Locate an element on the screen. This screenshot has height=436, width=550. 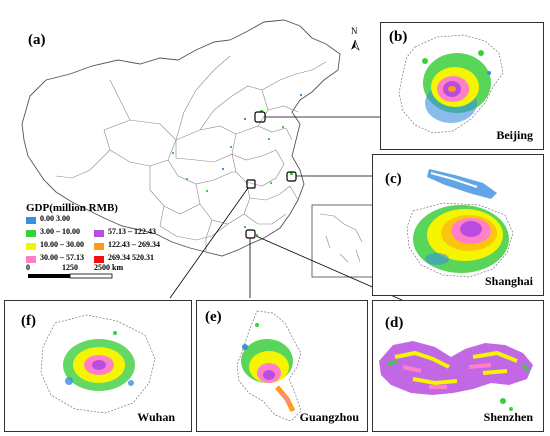
beijing-map is located at coordinates (451, 84).